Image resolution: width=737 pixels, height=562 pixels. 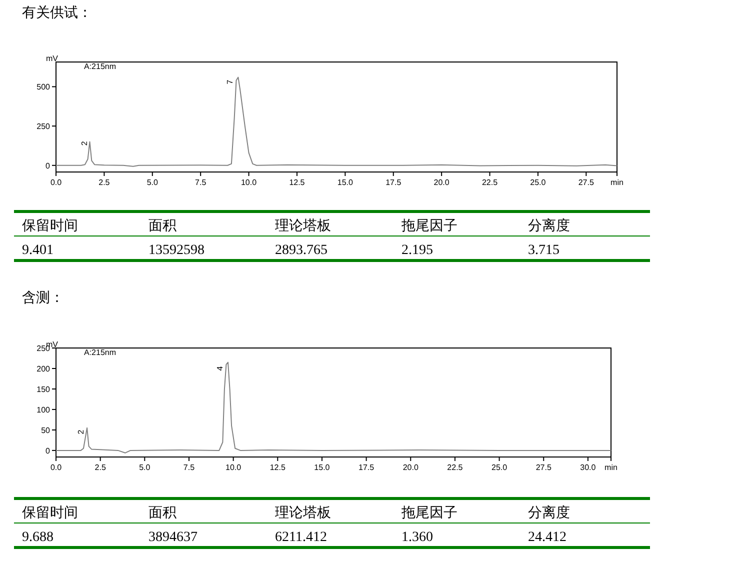 What do you see at coordinates (43, 87) in the screenshot?
I see `y-tick-label: 500` at bounding box center [43, 87].